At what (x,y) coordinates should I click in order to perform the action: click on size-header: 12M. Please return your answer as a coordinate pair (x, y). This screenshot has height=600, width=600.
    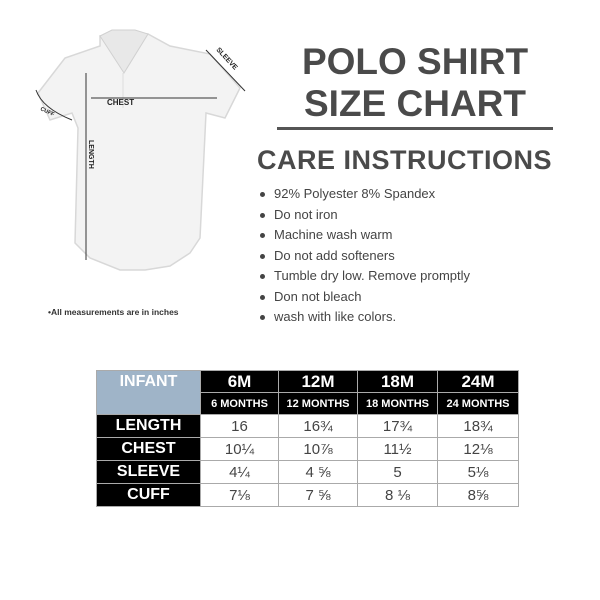
    Looking at the image, I should click on (318, 381).